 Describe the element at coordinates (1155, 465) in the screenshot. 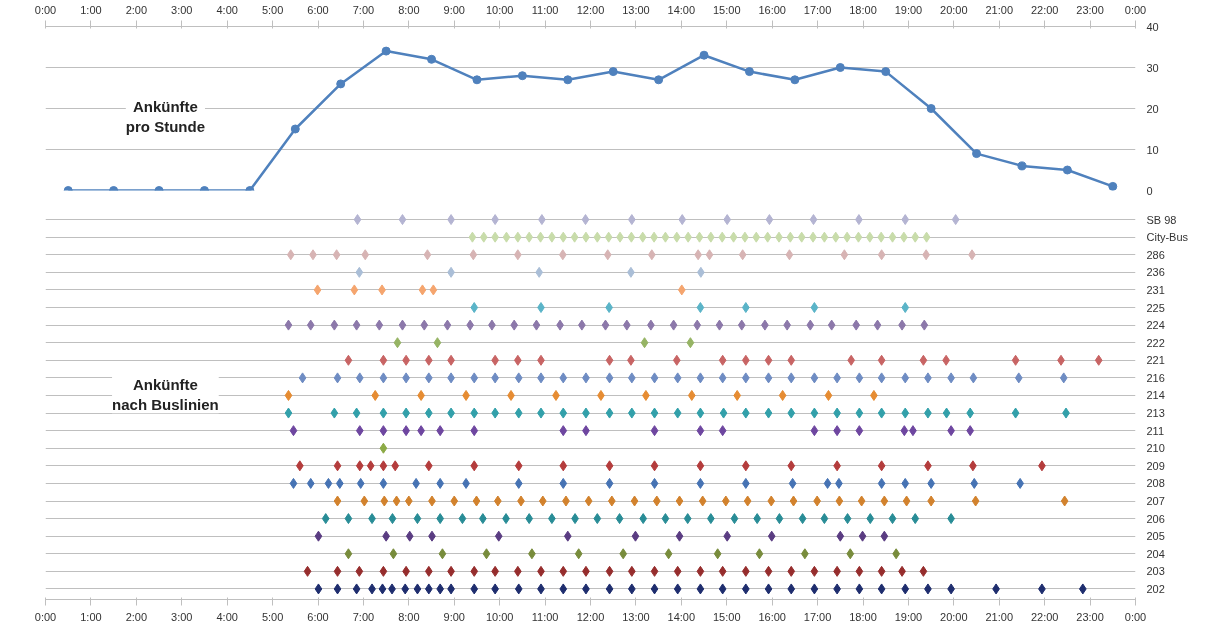

I see `y-tick-label: 209` at that location.